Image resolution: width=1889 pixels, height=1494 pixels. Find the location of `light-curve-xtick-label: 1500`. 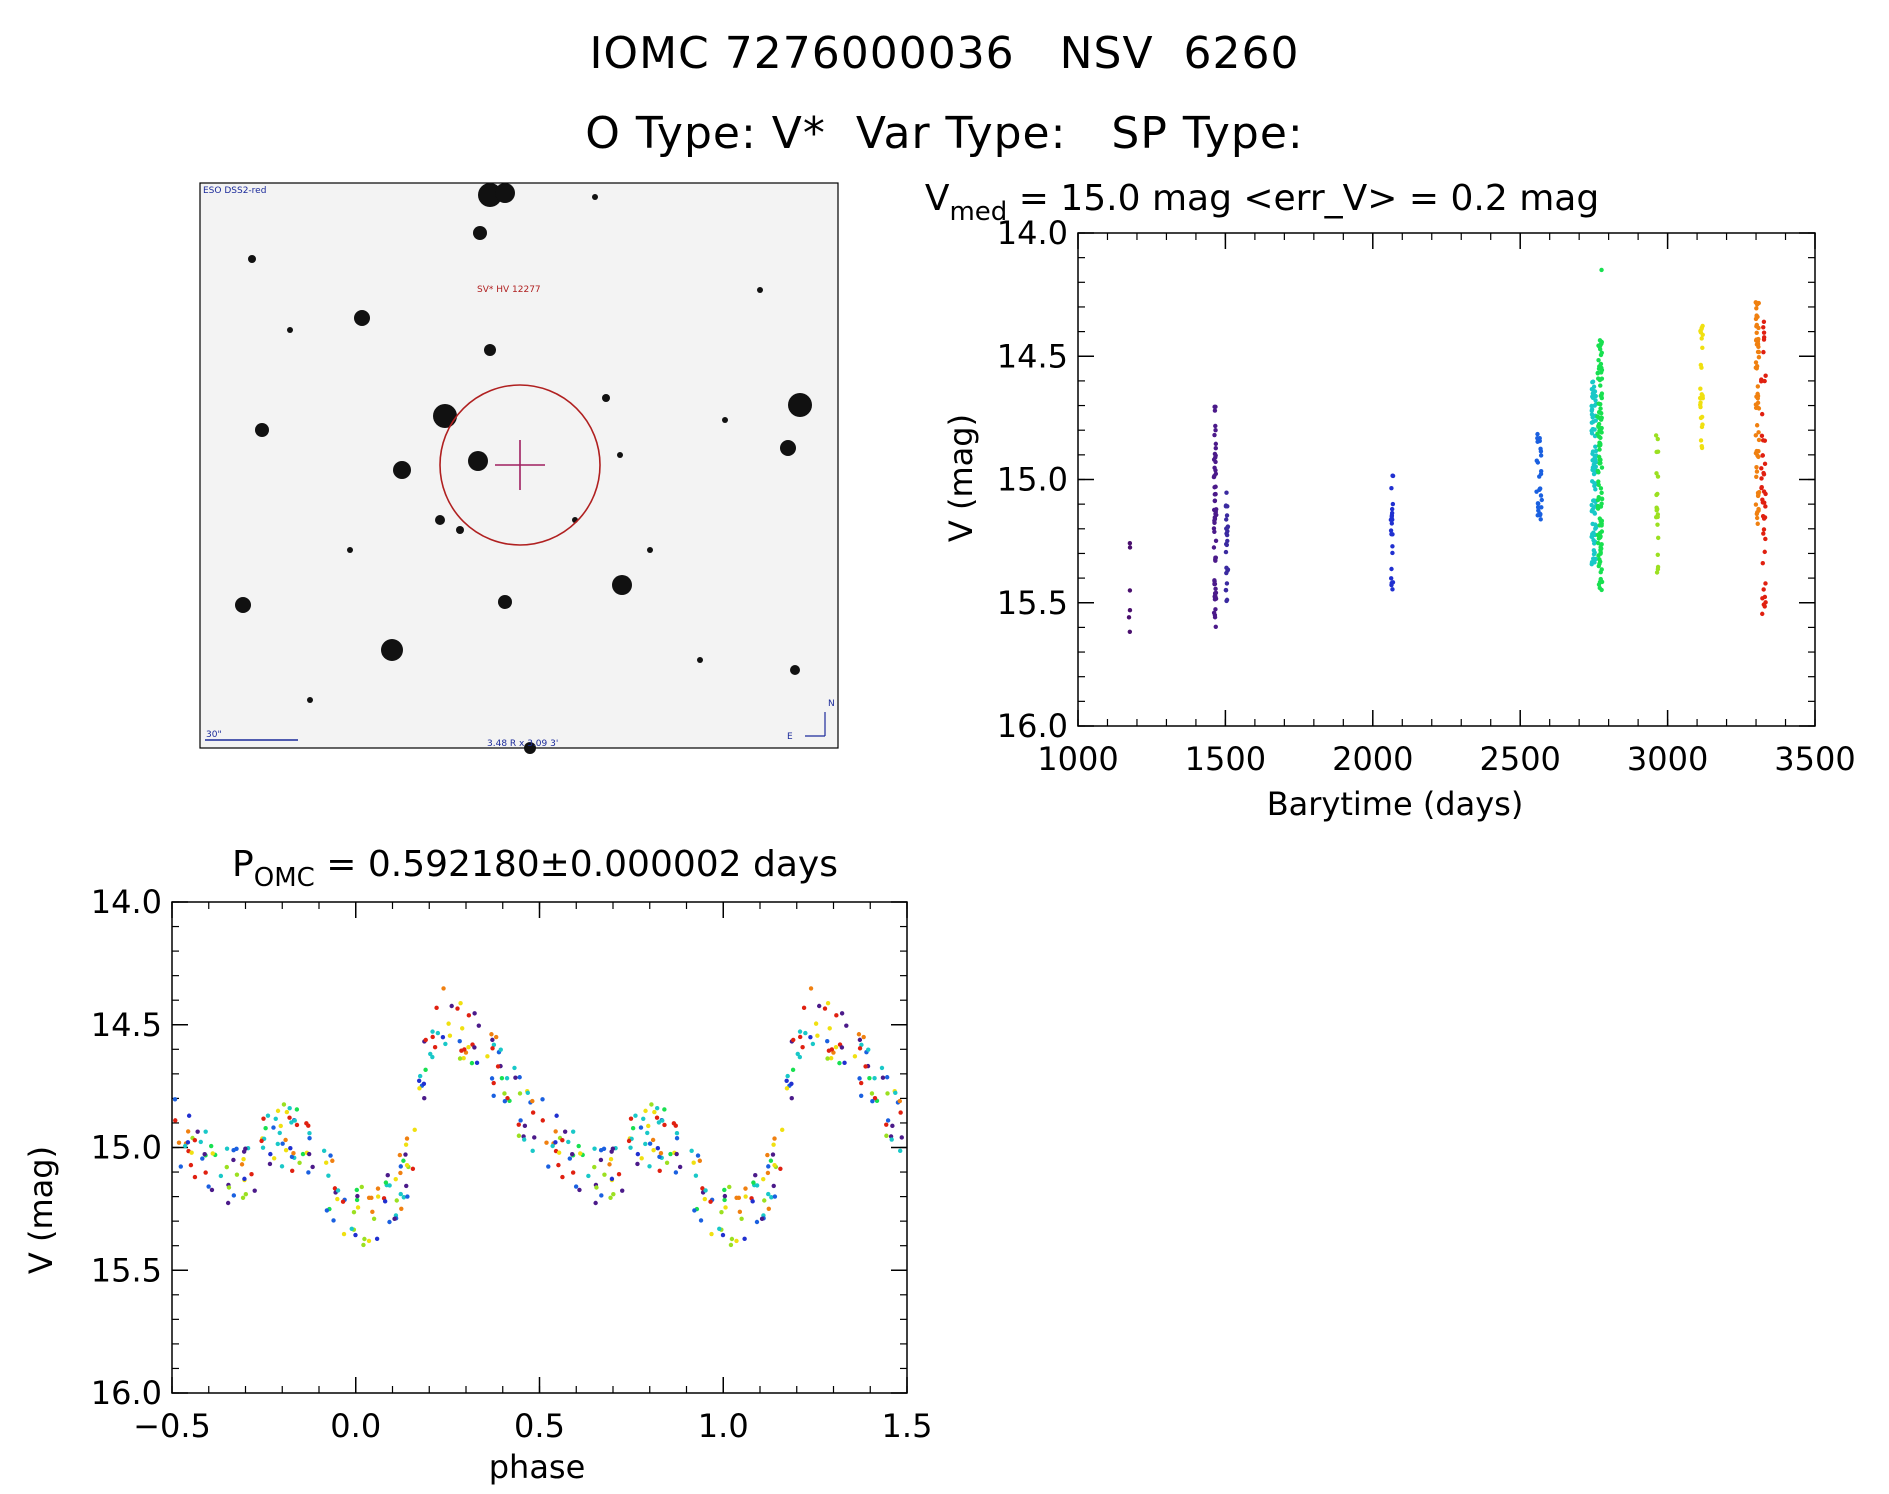

light-curve-xtick-label: 1500 is located at coordinates (1225, 759).